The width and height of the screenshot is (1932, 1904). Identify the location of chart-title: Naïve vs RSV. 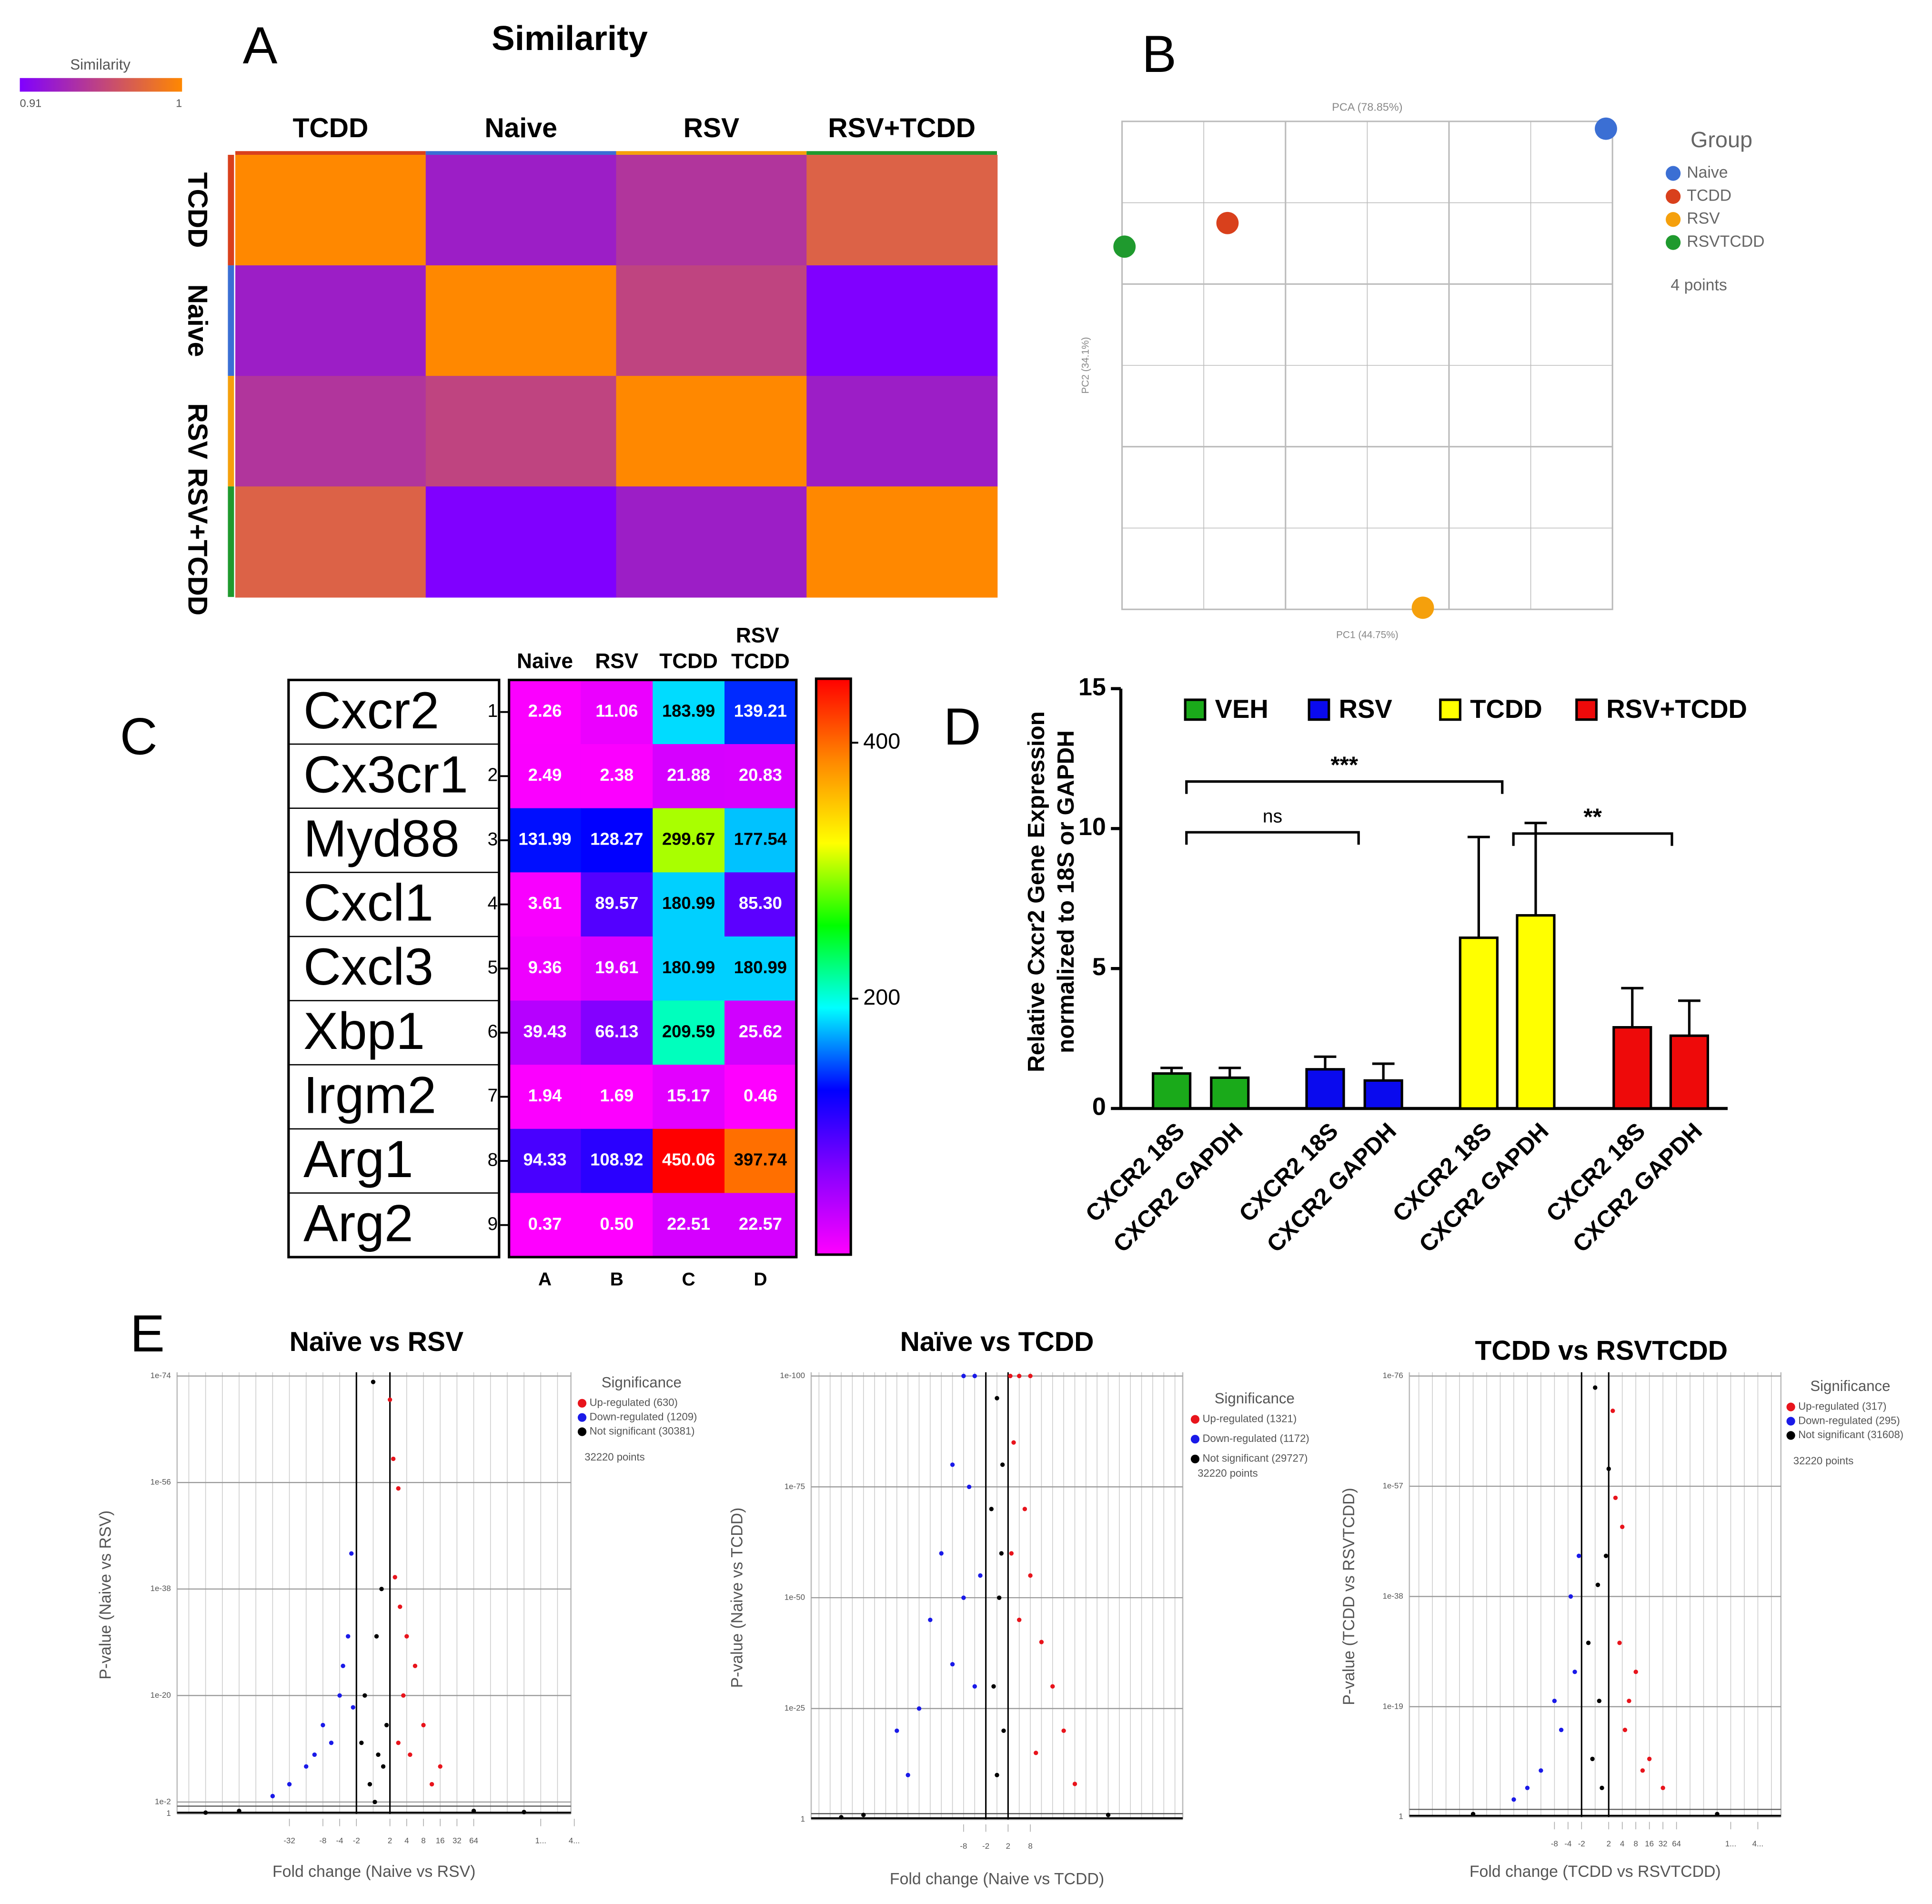
(377, 1342).